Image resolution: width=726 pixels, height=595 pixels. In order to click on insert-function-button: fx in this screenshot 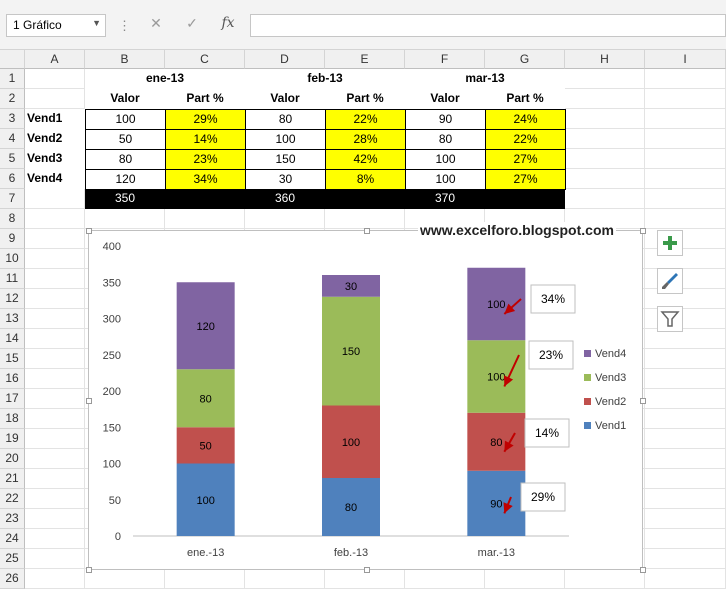, I will do `click(228, 23)`.